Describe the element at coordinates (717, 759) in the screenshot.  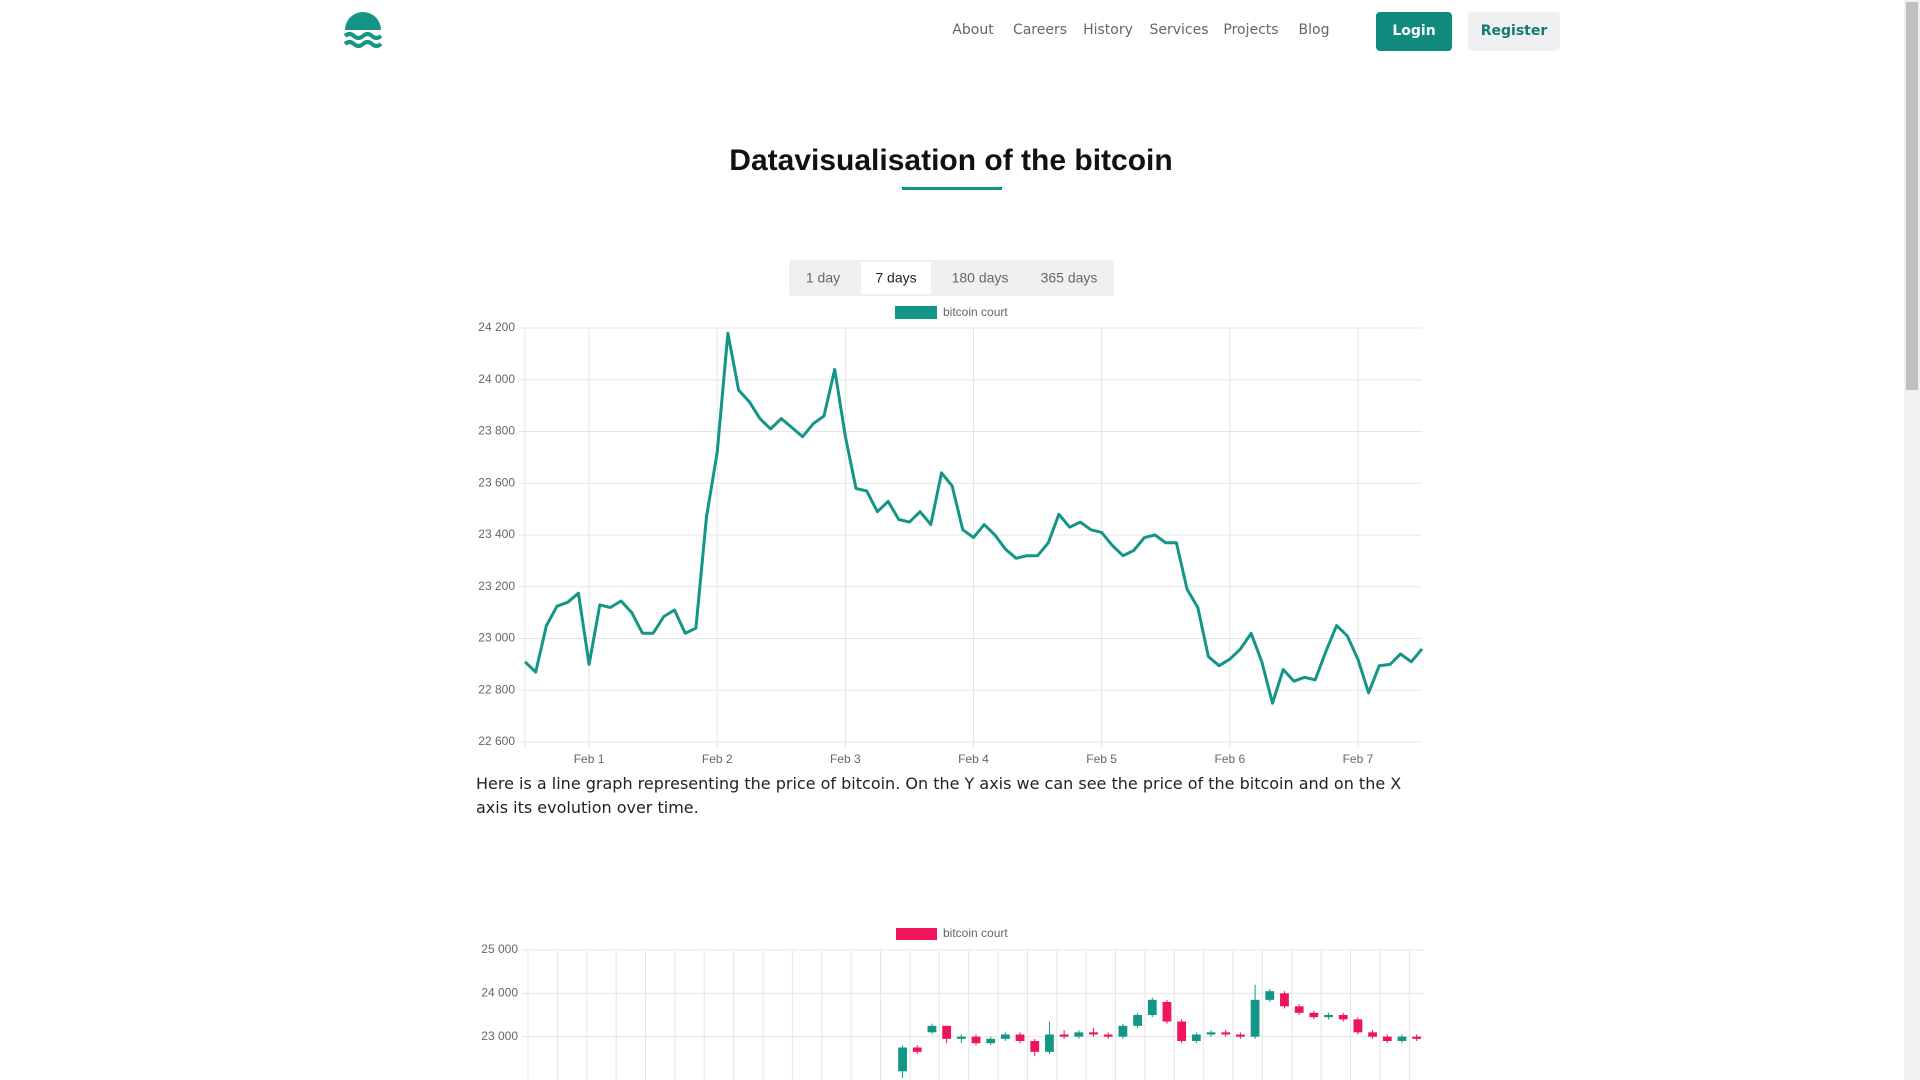
I see `x-tick-label: Feb 2` at that location.